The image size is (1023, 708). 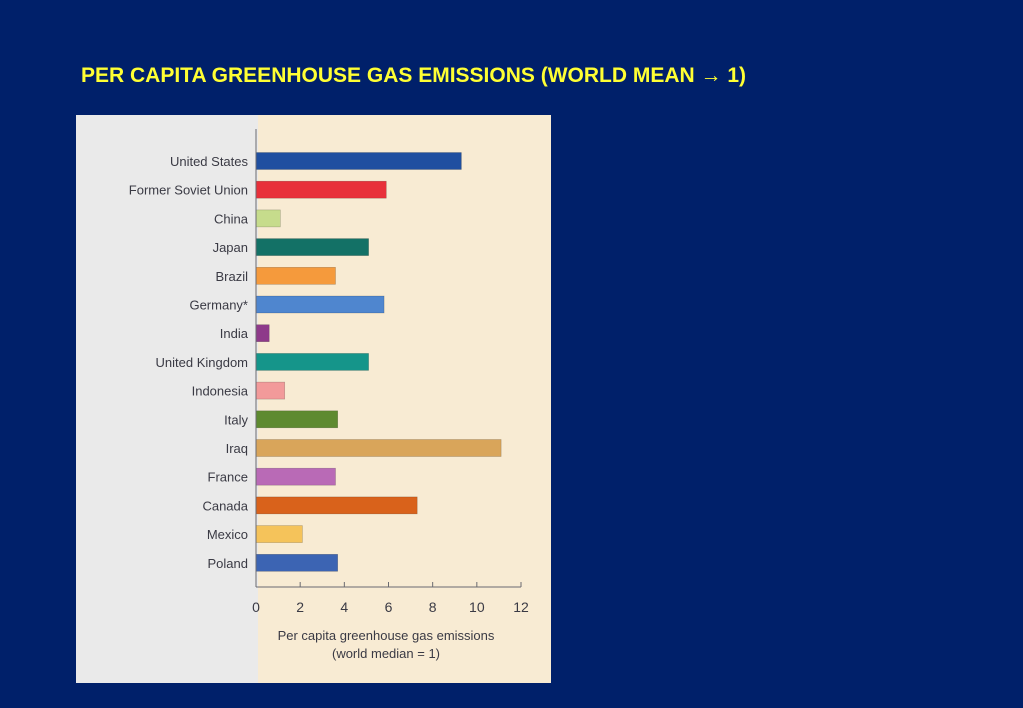 What do you see at coordinates (378, 362) in the screenshot?
I see `bars-layer` at bounding box center [378, 362].